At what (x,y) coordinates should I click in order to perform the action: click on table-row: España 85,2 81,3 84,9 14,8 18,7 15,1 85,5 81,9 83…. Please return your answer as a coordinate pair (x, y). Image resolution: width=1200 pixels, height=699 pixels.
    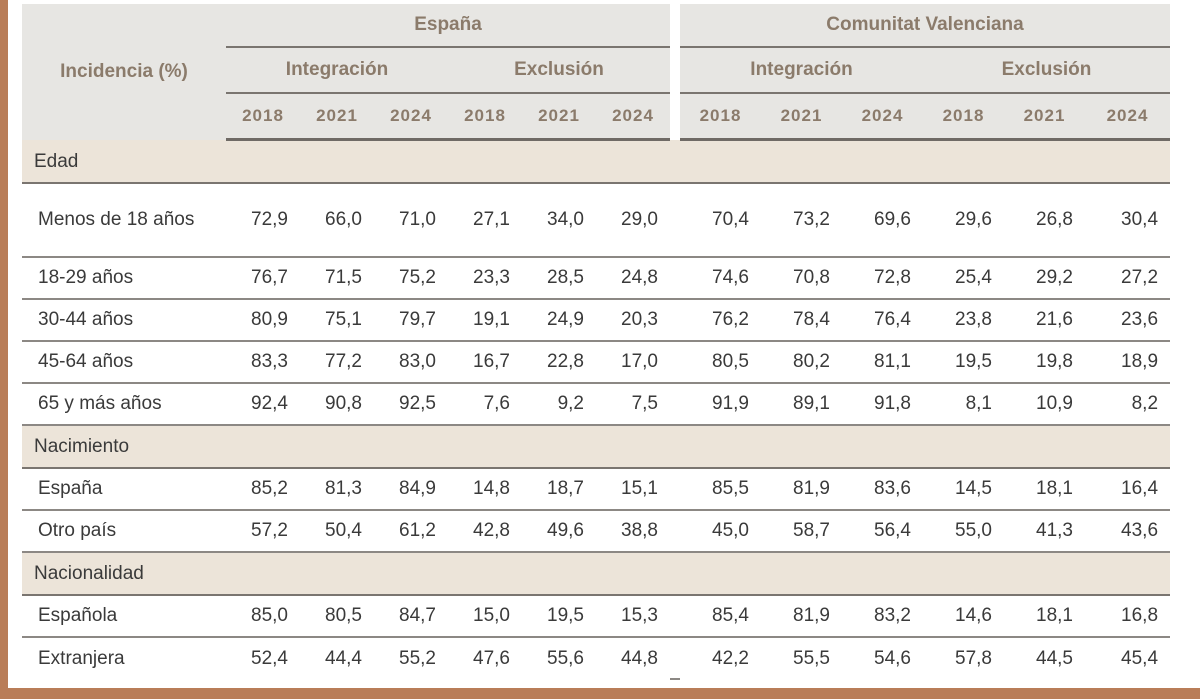
    Looking at the image, I should click on (596, 489).